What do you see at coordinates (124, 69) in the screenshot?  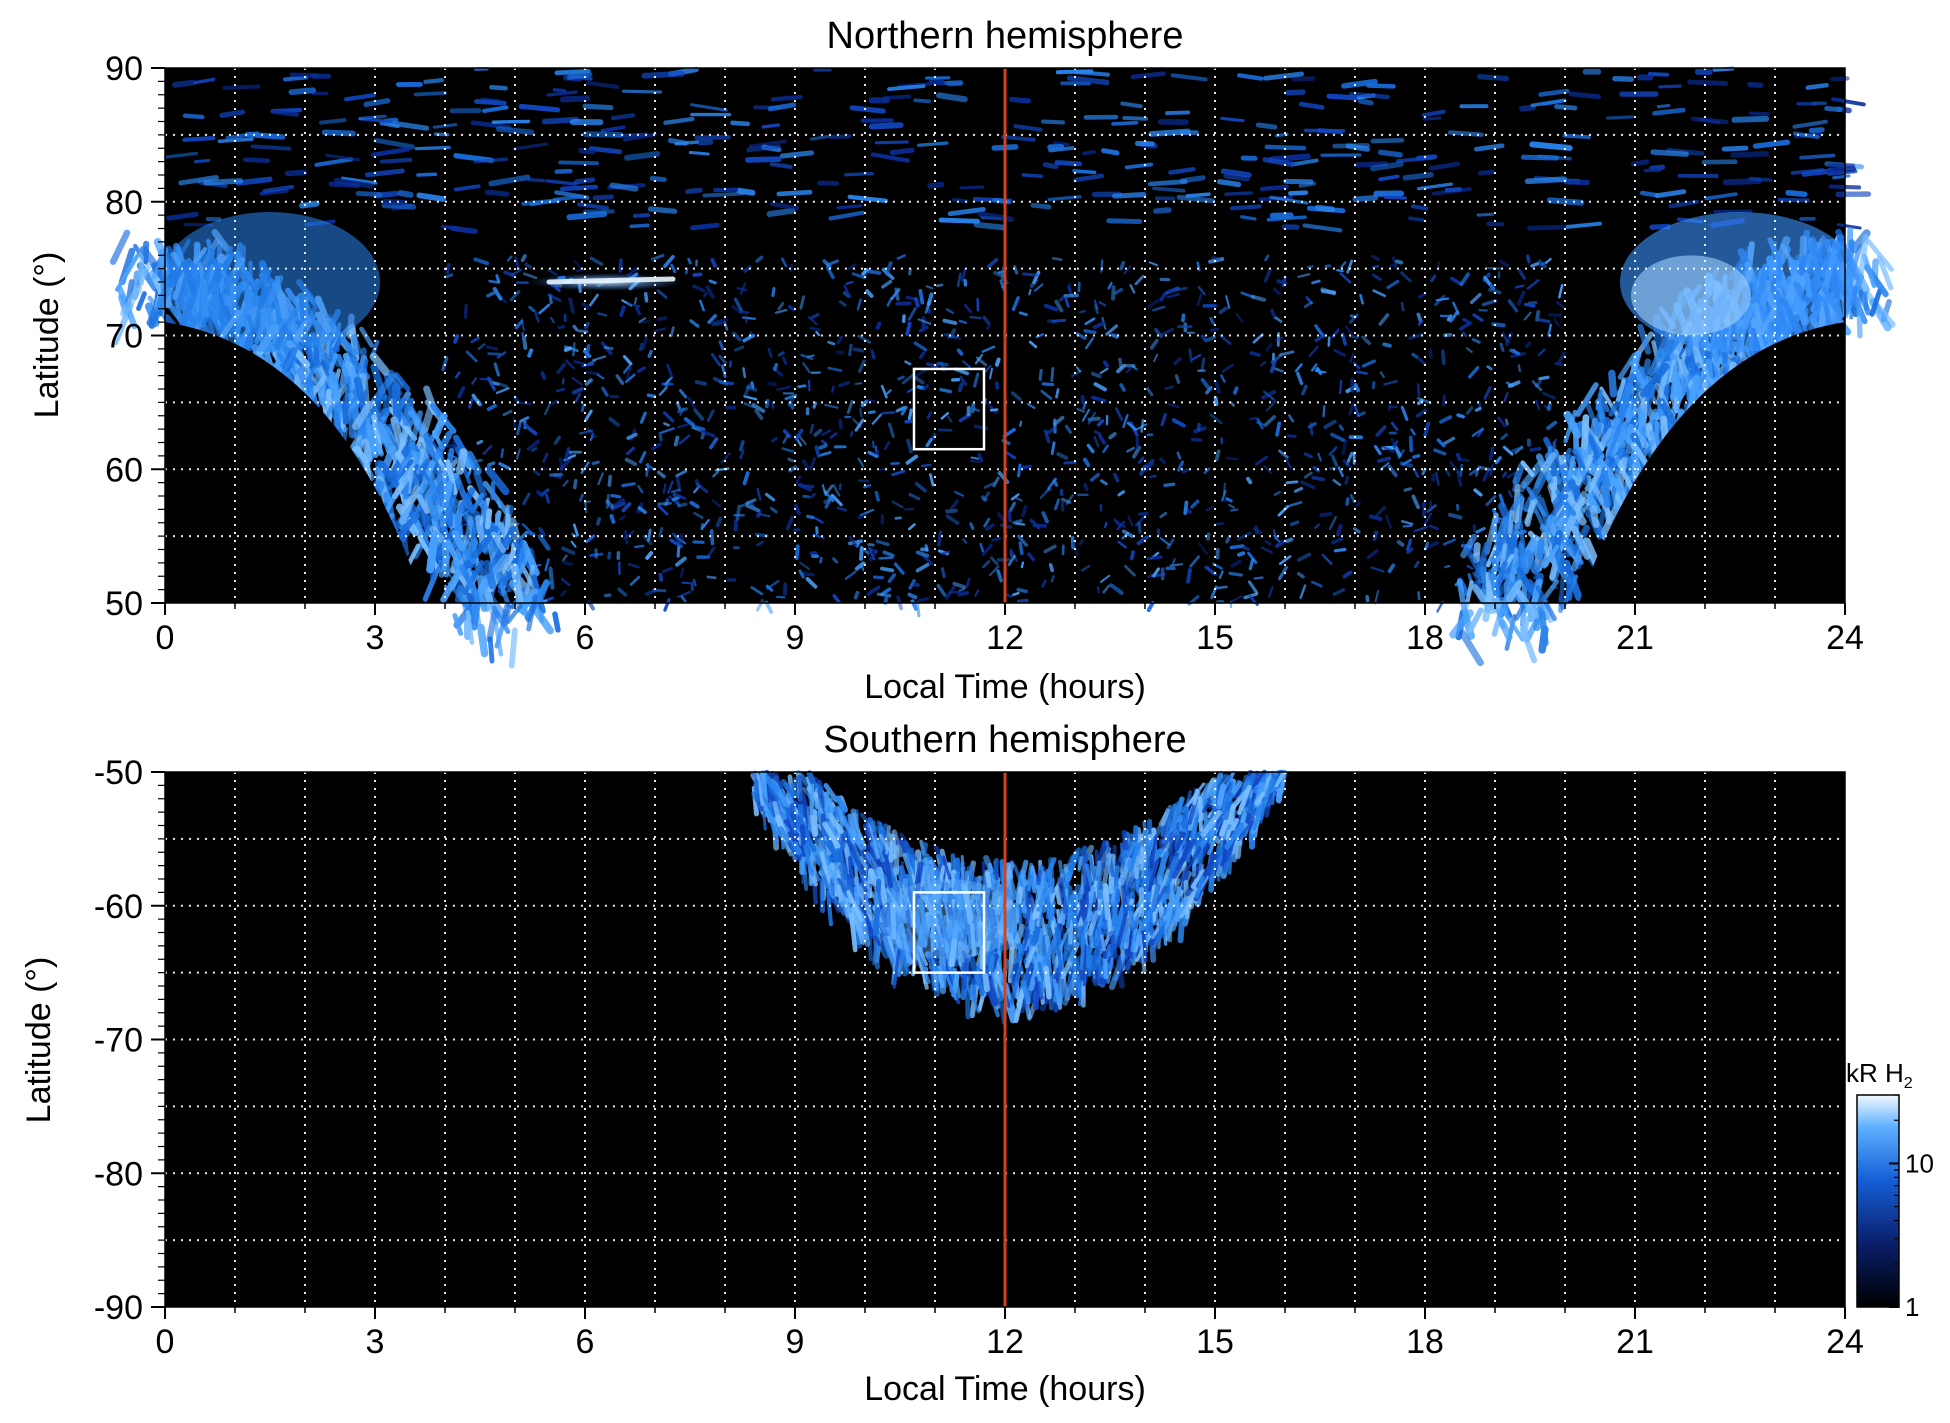 I see `y-tick-label: 90` at bounding box center [124, 69].